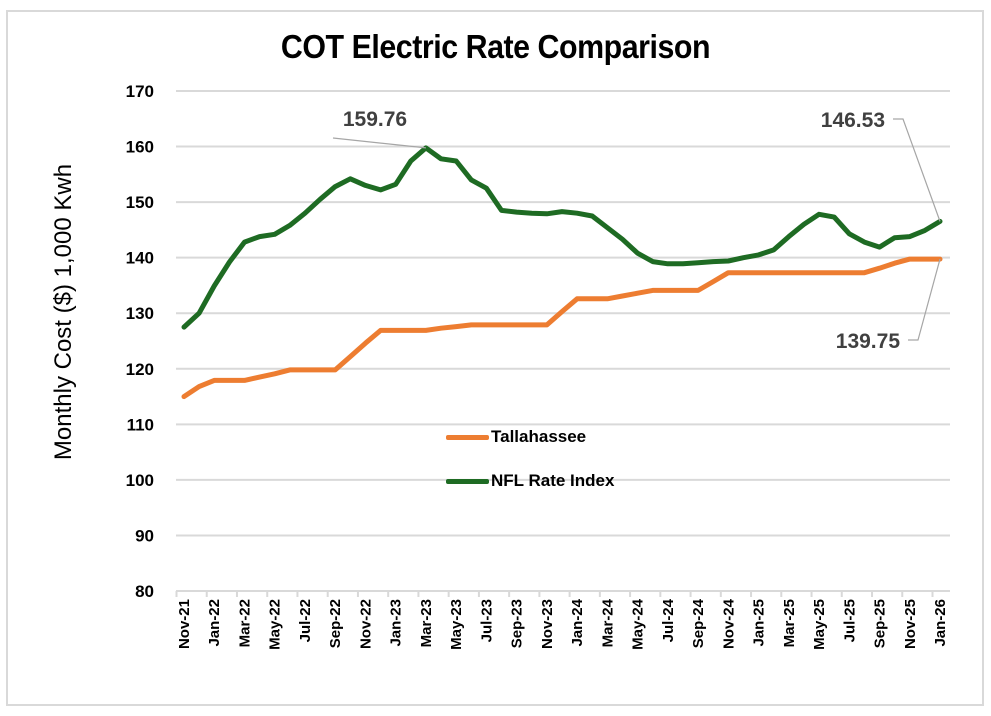 The height and width of the screenshot is (716, 991). What do you see at coordinates (910, 624) in the screenshot?
I see `x-tick-label: Nov-25` at bounding box center [910, 624].